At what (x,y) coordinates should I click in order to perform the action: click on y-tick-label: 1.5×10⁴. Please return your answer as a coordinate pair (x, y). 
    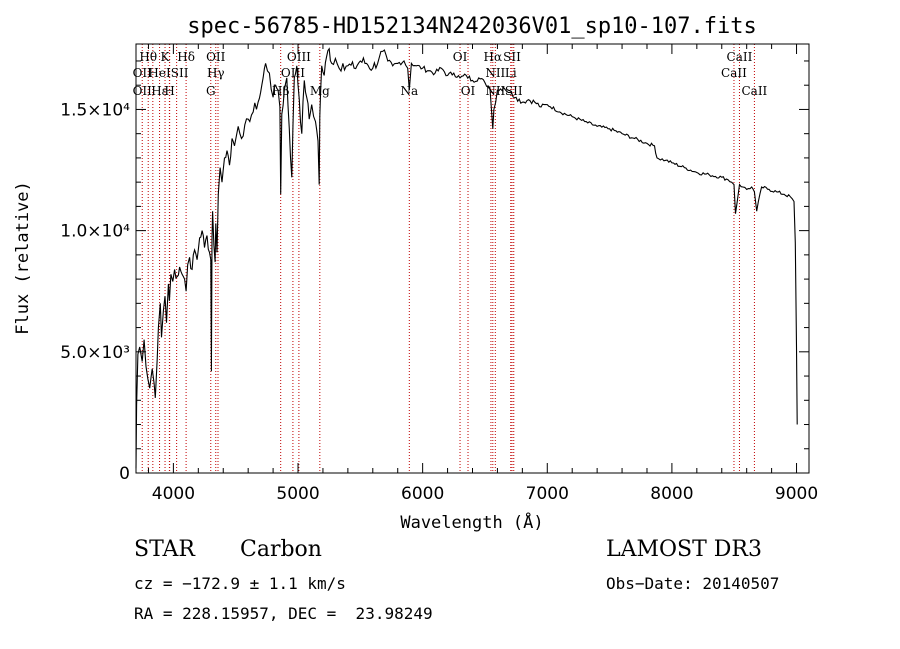
    Looking at the image, I should click on (95, 110).